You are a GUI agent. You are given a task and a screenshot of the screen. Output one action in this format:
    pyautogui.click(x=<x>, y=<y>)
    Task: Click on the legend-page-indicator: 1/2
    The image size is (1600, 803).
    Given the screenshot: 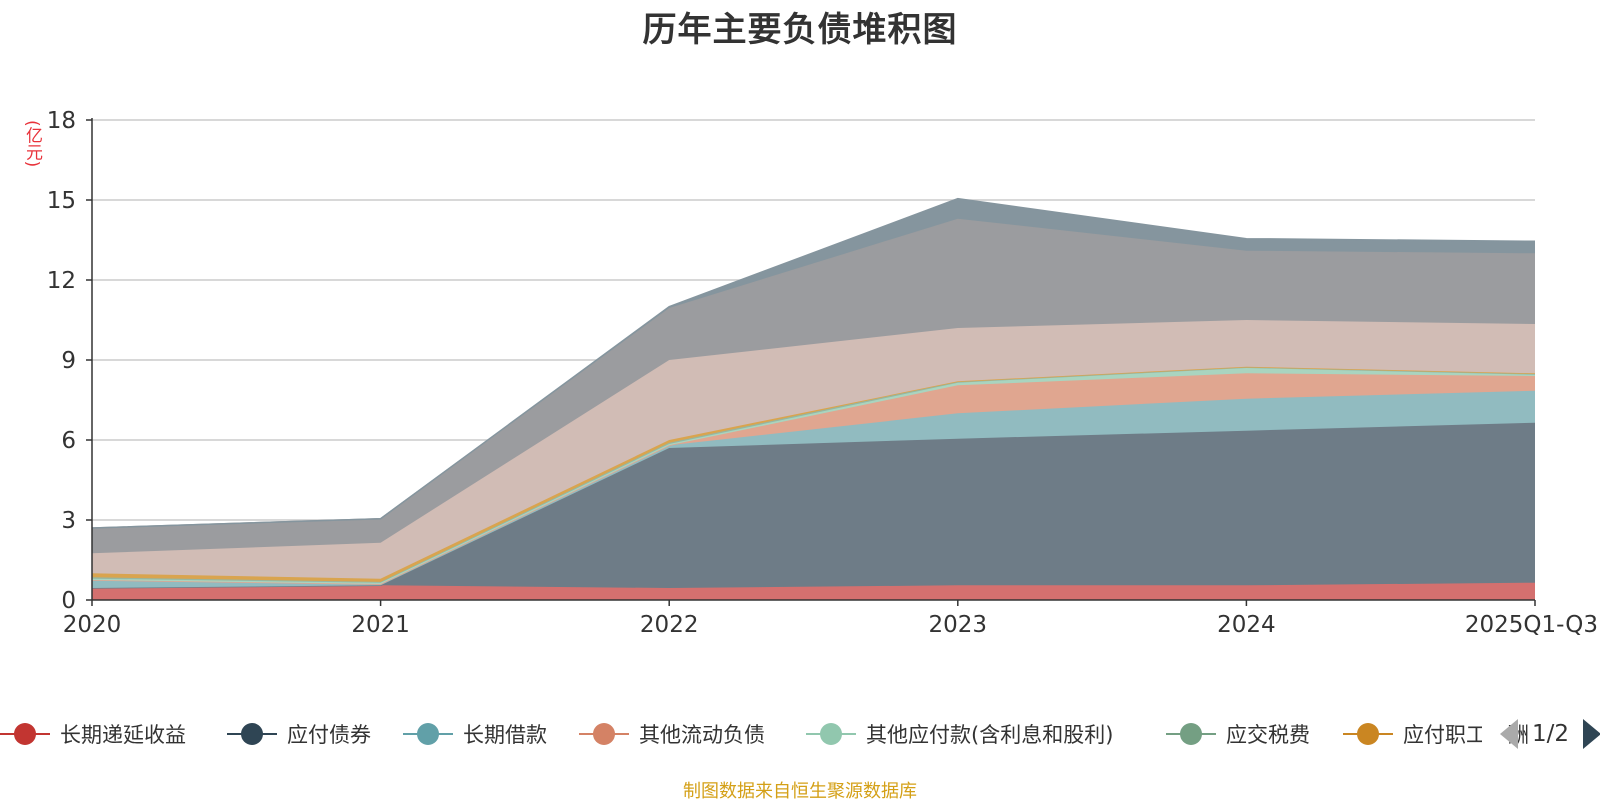 What is the action you would take?
    pyautogui.click(x=1551, y=734)
    